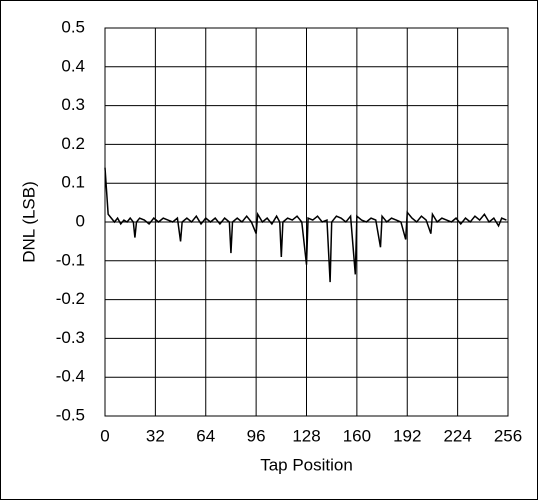 The height and width of the screenshot is (500, 538). Describe the element at coordinates (70, 337) in the screenshot. I see `y-tick-label: -0.3` at that location.